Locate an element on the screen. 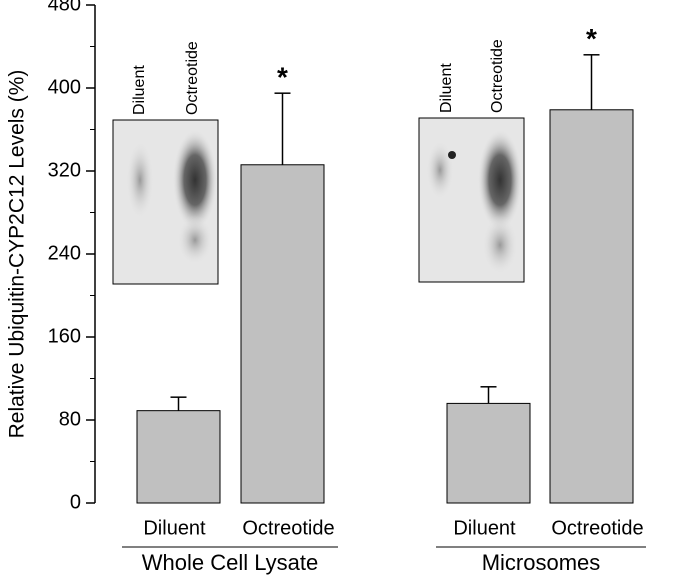  y-tick-label: 80 is located at coordinates (70, 419).